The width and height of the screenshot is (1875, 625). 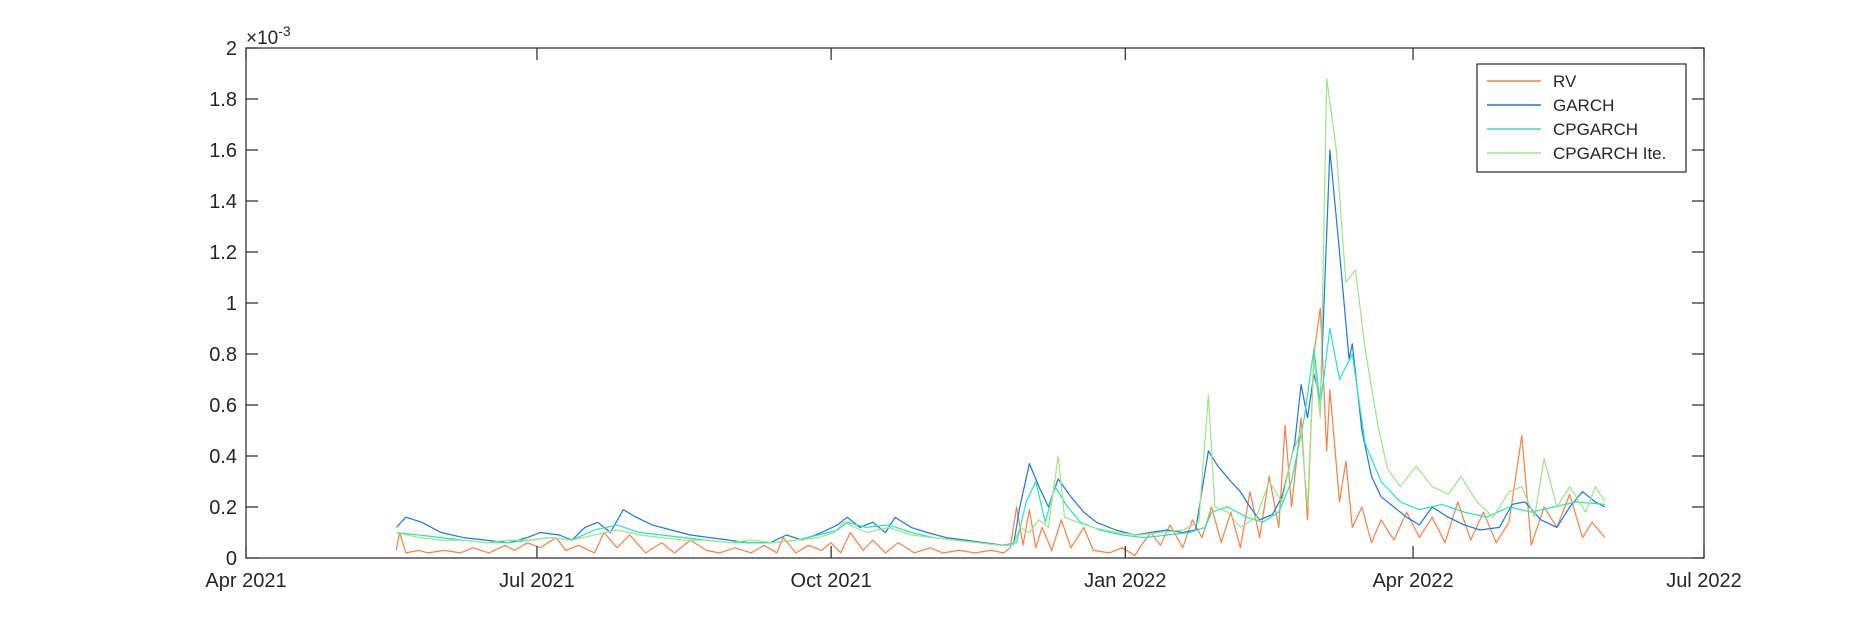 What do you see at coordinates (223, 100) in the screenshot?
I see `y-tick-label: 1.8` at bounding box center [223, 100].